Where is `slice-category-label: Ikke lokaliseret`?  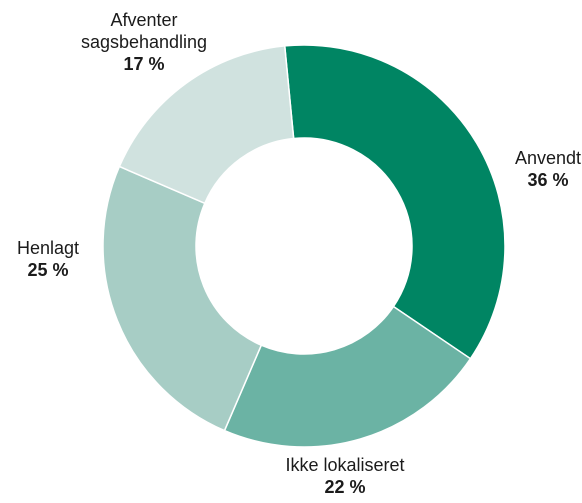 slice-category-label: Ikke lokaliseret is located at coordinates (344, 465).